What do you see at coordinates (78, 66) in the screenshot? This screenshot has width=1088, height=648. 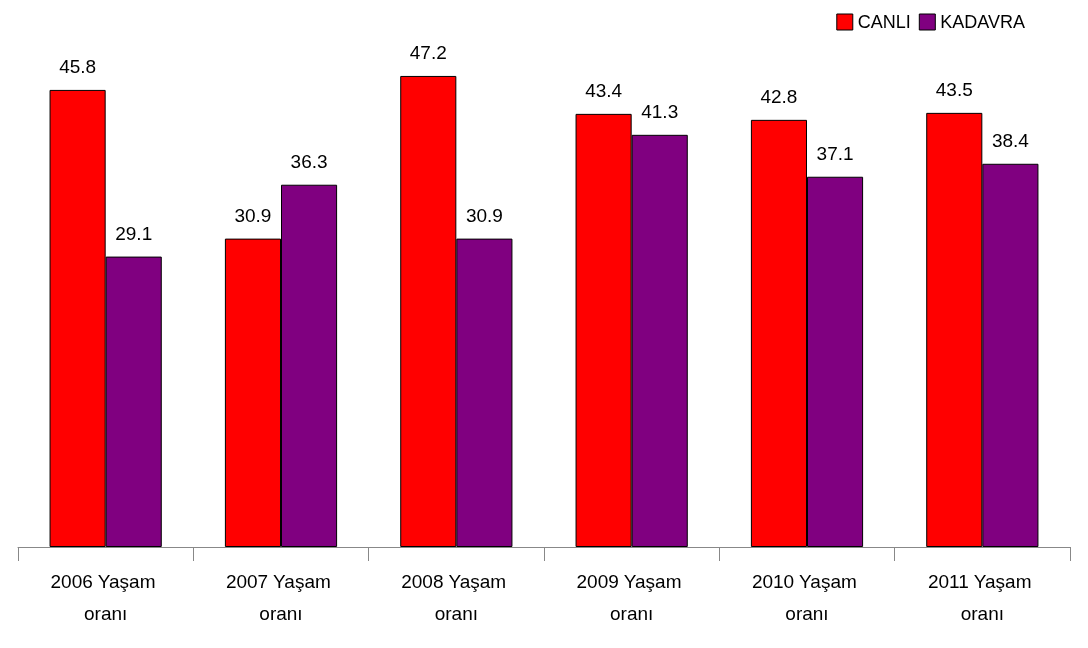 I see `data-label: 45.8` at bounding box center [78, 66].